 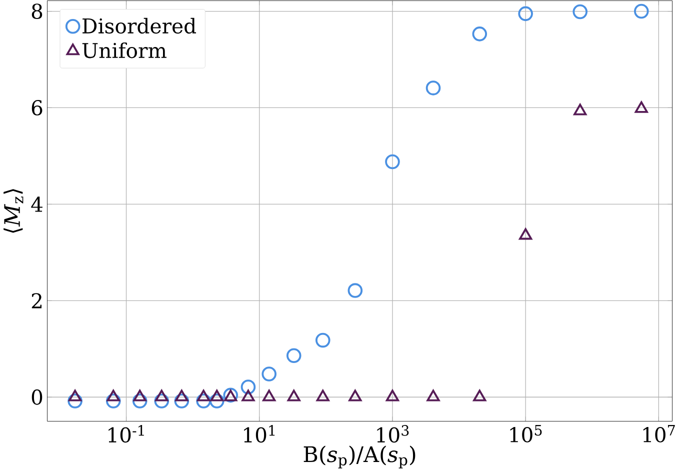 What do you see at coordinates (360, 457) in the screenshot?
I see `x-axis-title: B(s$_{p}$)/A(s$_{p}$)` at bounding box center [360, 457].